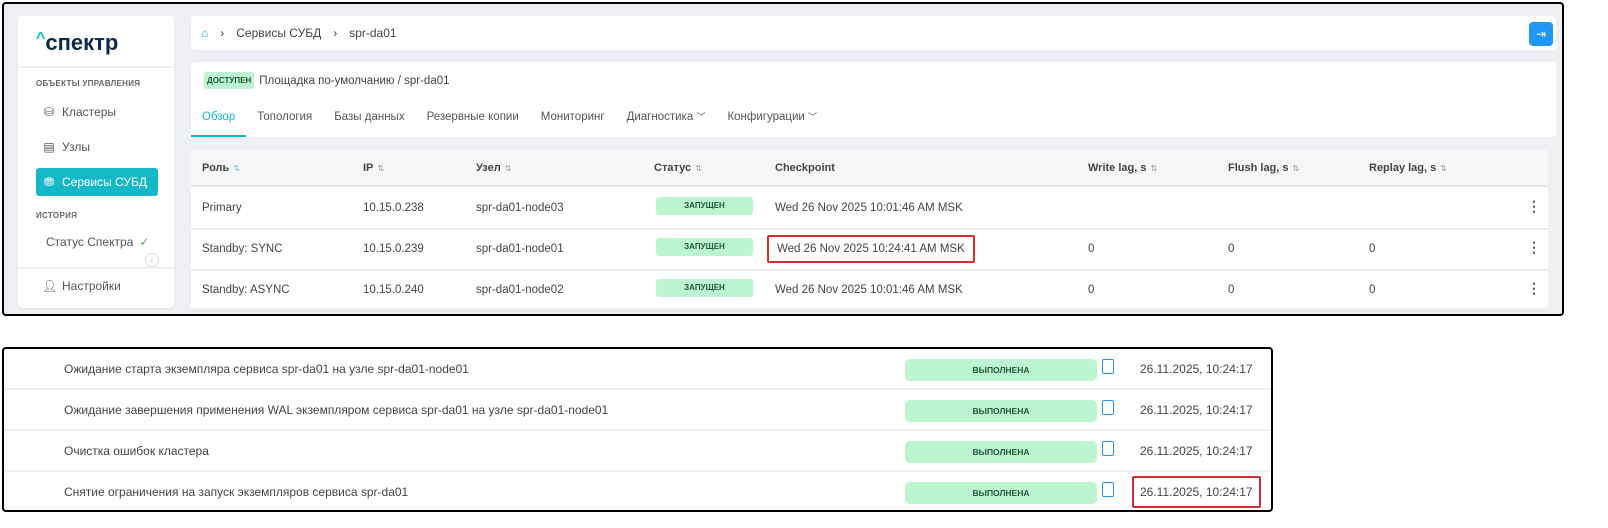 The image size is (1608, 528). Describe the element at coordinates (1264, 168) in the screenshot. I see `column-flush-lag: Flush lag, s ⇅` at that location.